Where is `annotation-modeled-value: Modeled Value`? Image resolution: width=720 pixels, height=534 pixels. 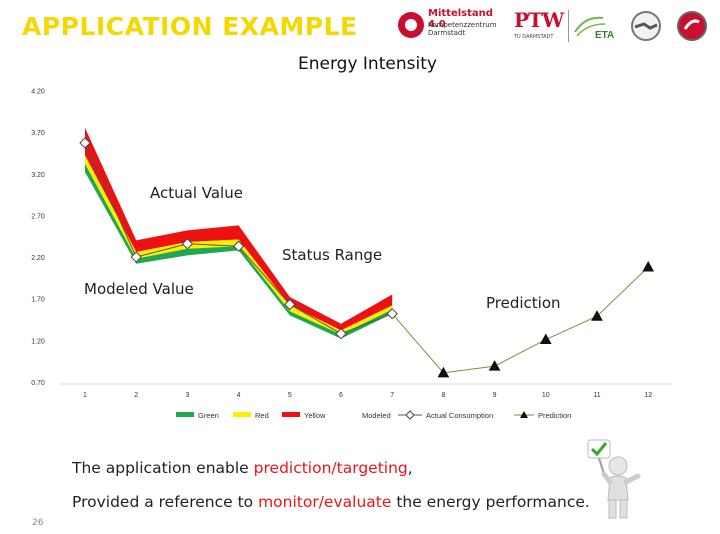 annotation-modeled-value: Modeled Value is located at coordinates (139, 289).